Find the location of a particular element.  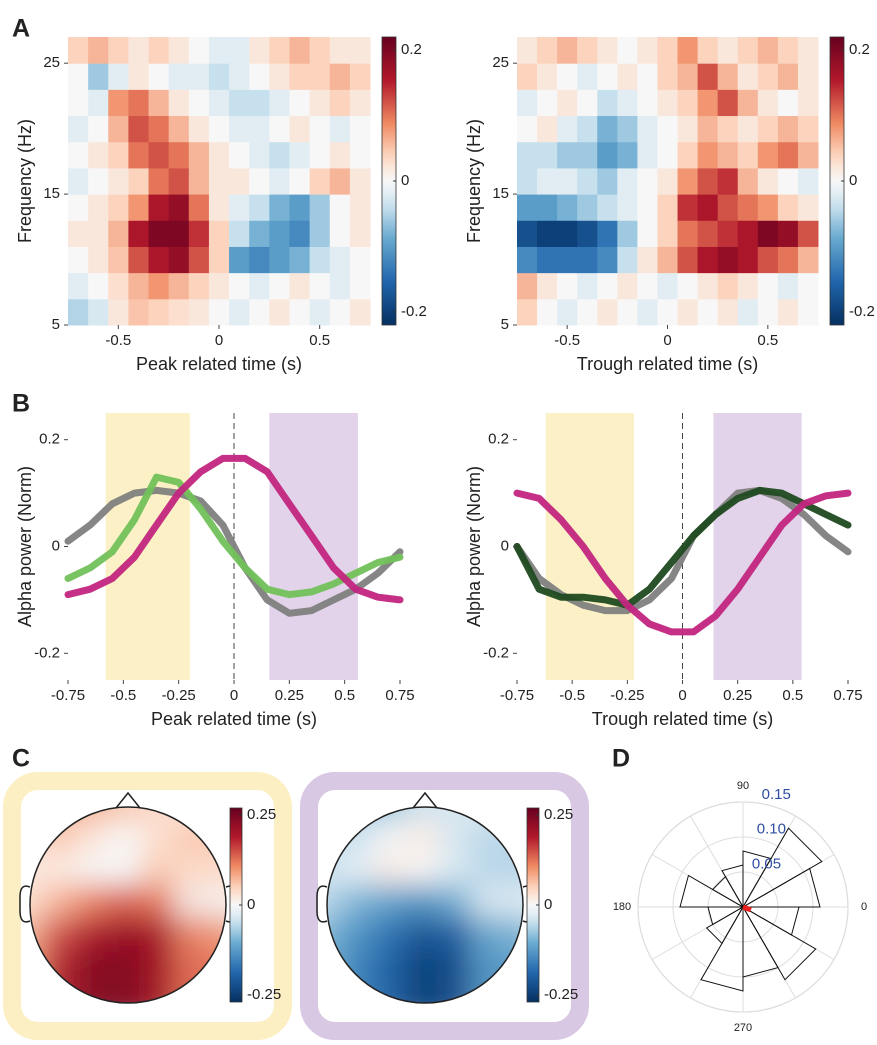

polar-bar is located at coordinates (779, 943).